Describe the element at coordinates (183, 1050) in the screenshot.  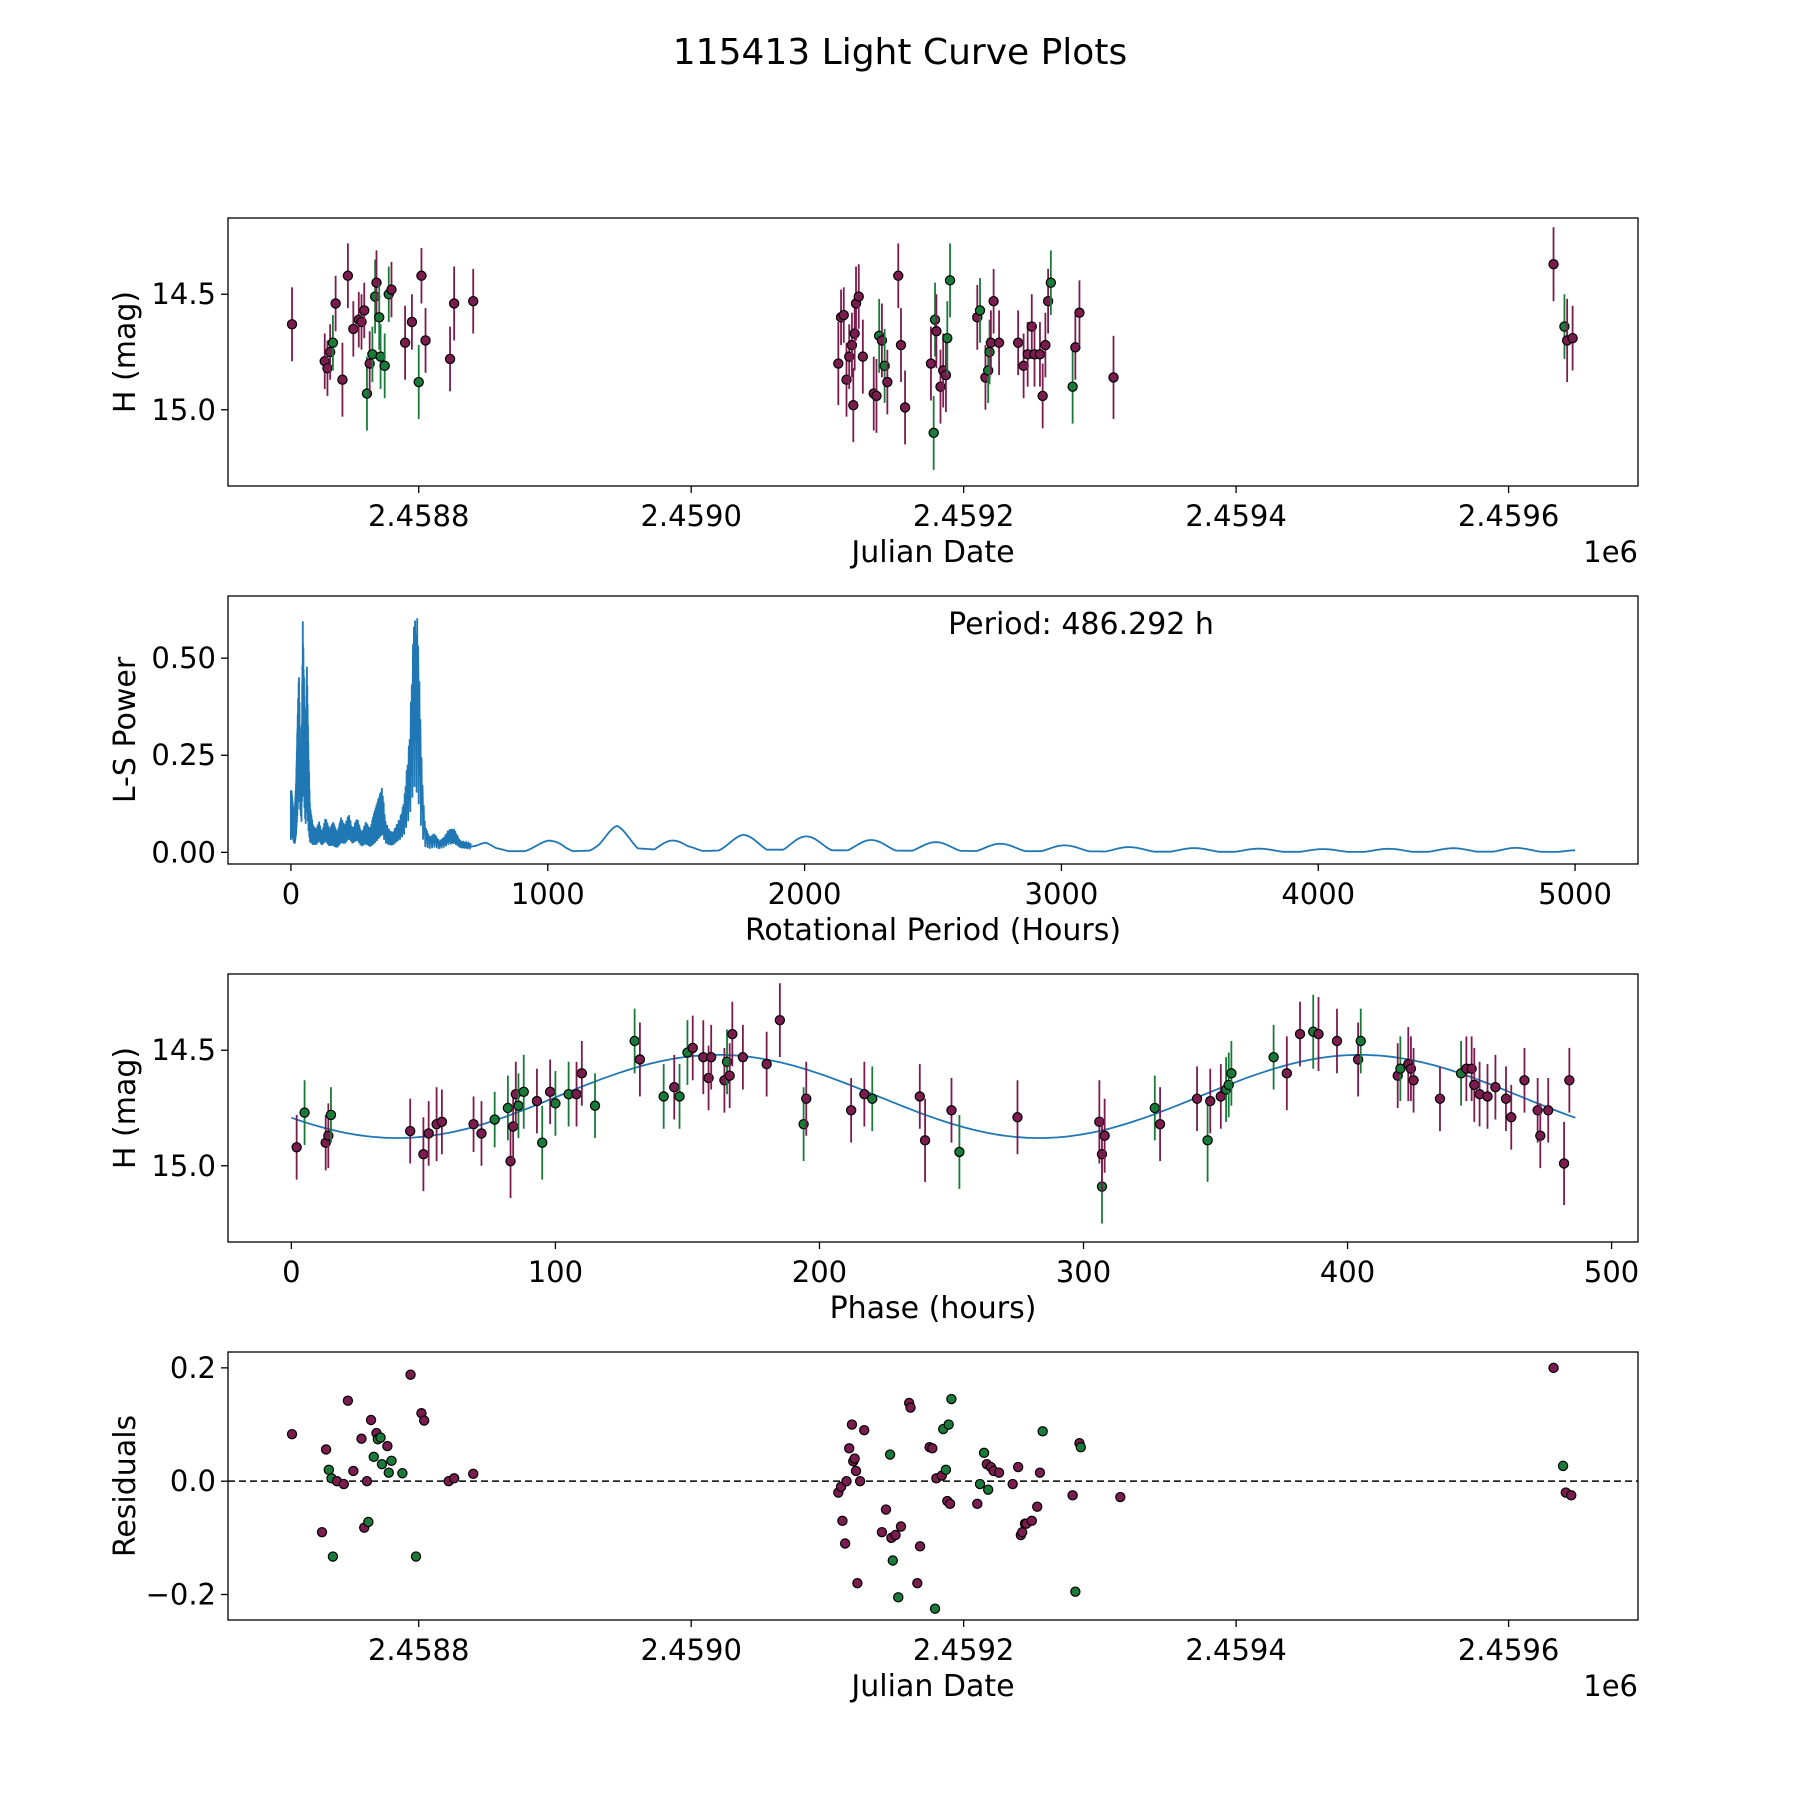
I see `y-tick-label: 14.5` at that location.